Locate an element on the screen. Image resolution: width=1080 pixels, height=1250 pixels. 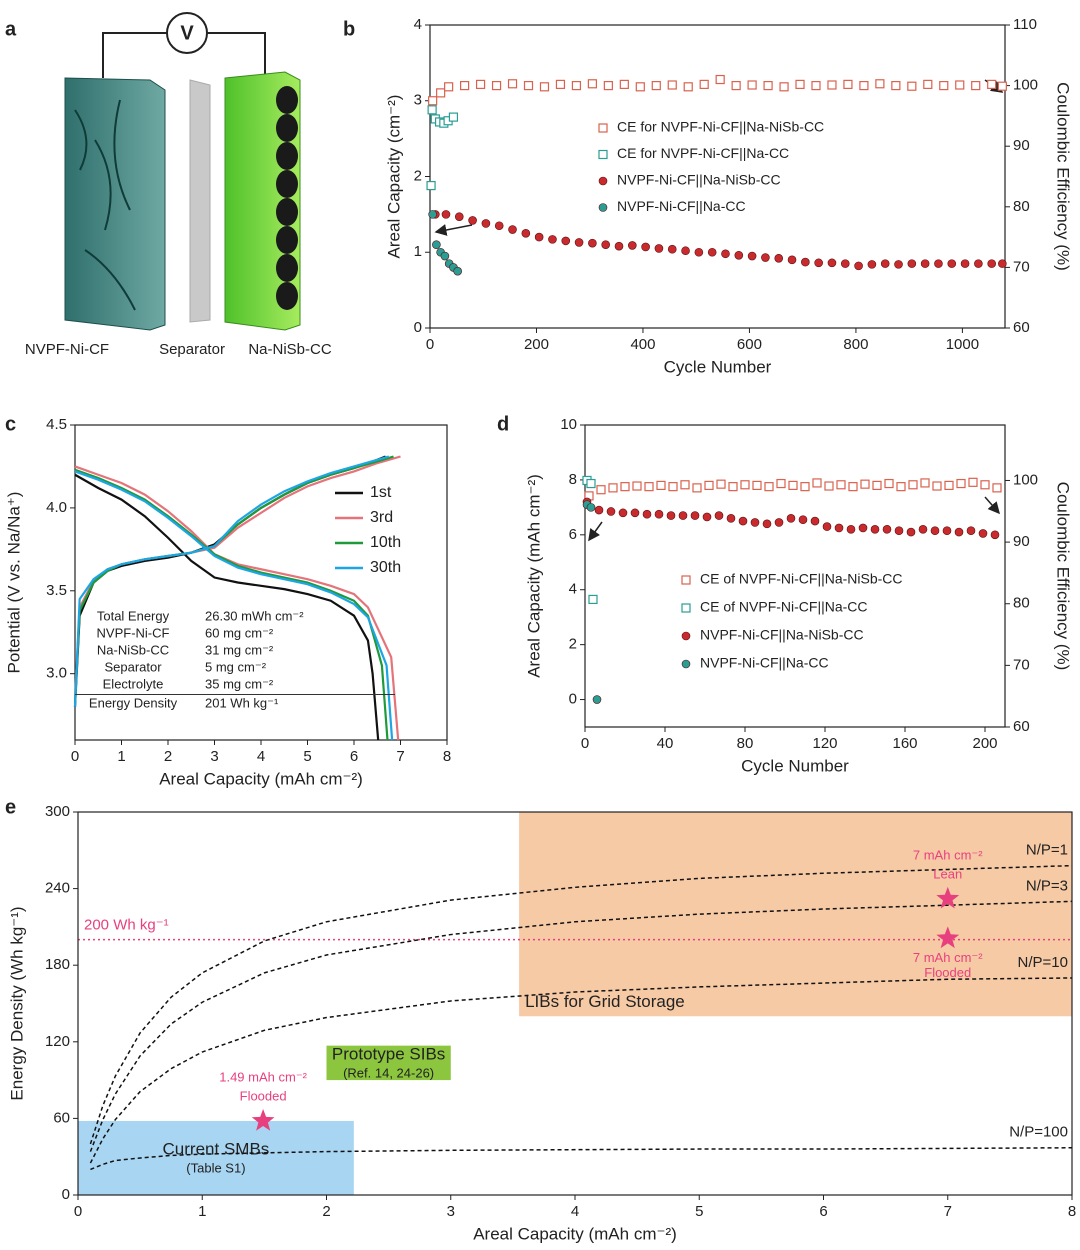
y2-tick-label: 60 is located at coordinates (1021, 726).